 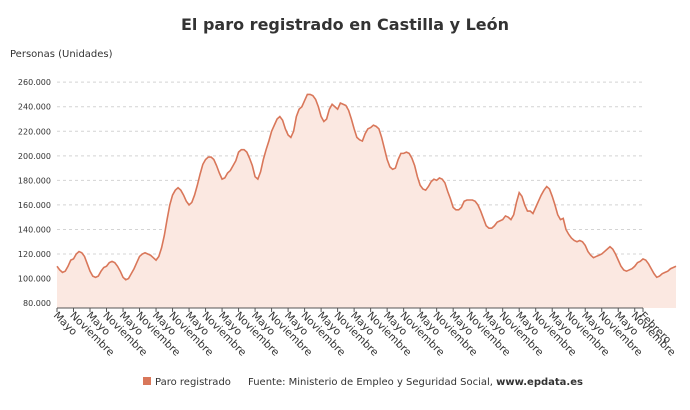 What do you see at coordinates (34, 82) in the screenshot?
I see `y-tick-label: 260.000` at bounding box center [34, 82].